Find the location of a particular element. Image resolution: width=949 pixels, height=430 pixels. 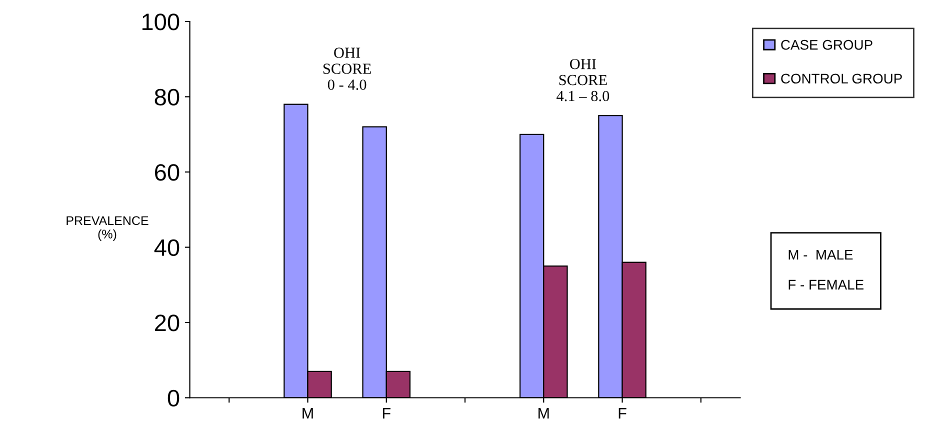

y-tick-label: 0 is located at coordinates (174, 398).